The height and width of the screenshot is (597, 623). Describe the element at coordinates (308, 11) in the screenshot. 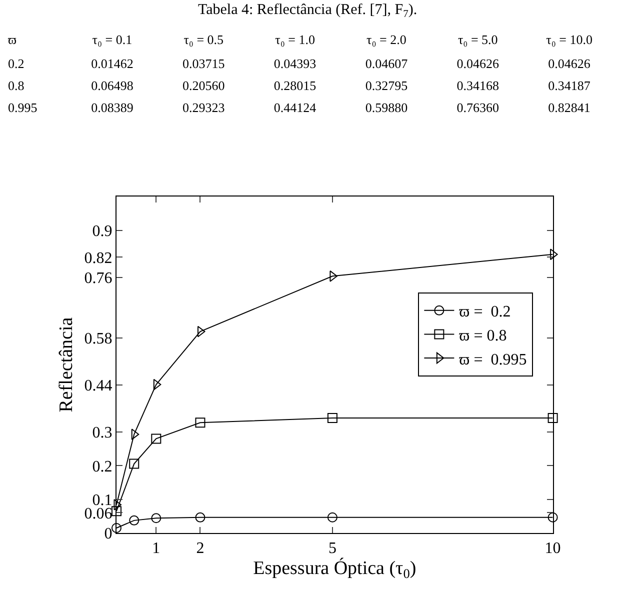

I see `chart-title: Tabela 4: Reflectância (Ref. [7], F$_{7}$).` at that location.